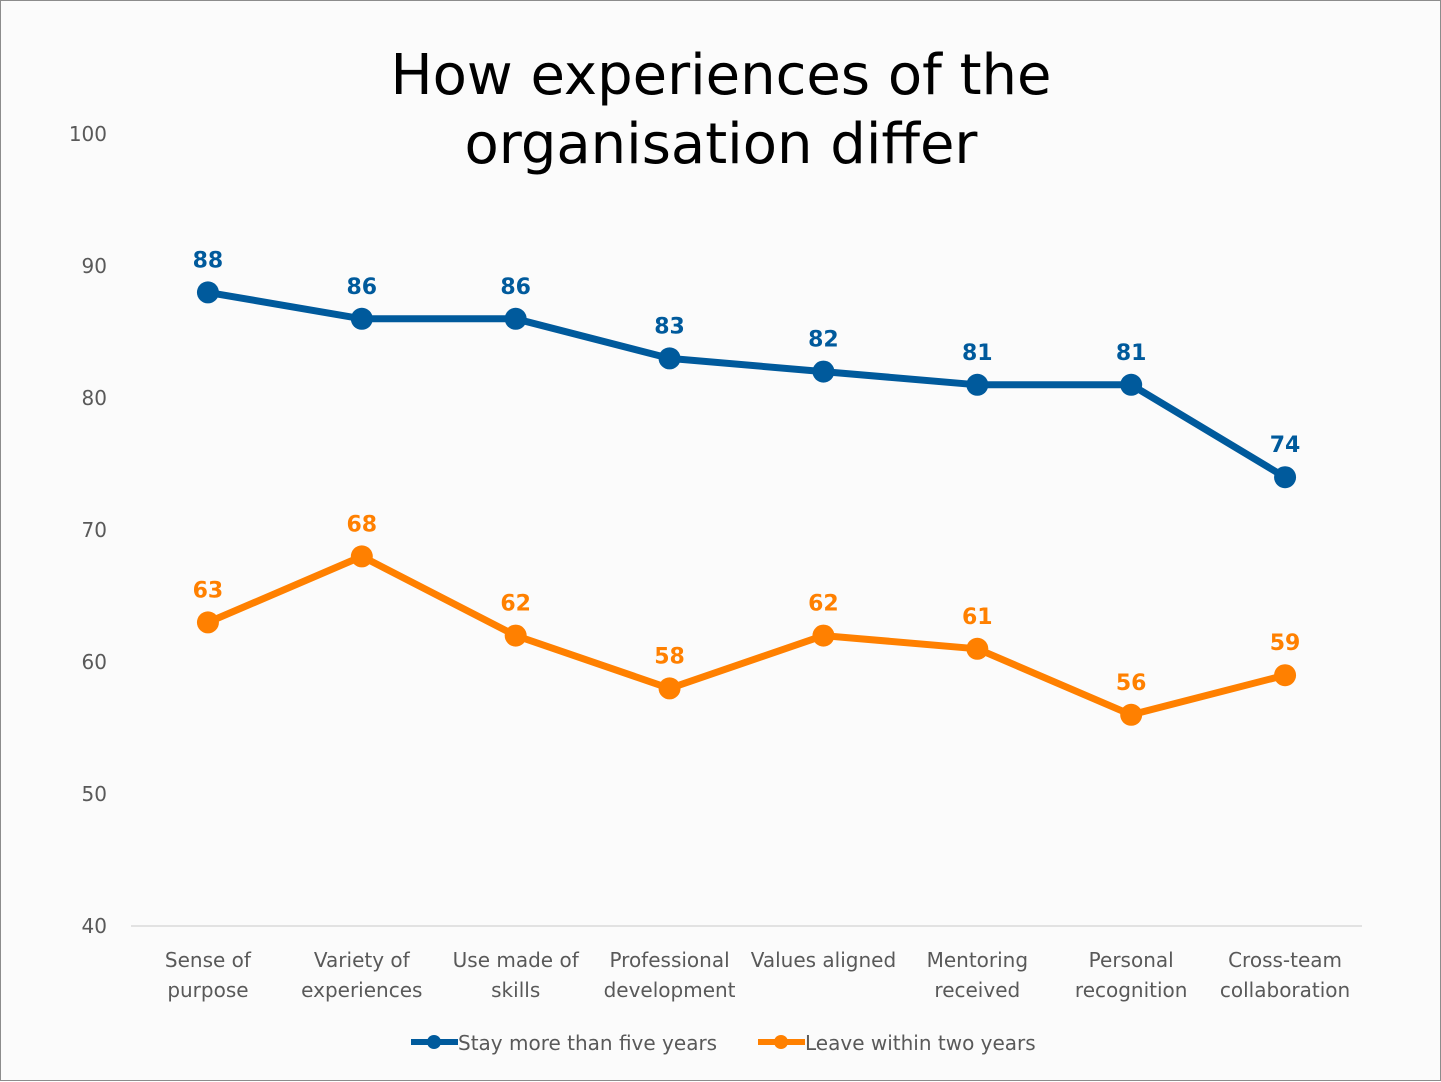 This screenshot has height=1082, width=1441. I want to click on chart-title-line-2: organisation differ, so click(722, 144).